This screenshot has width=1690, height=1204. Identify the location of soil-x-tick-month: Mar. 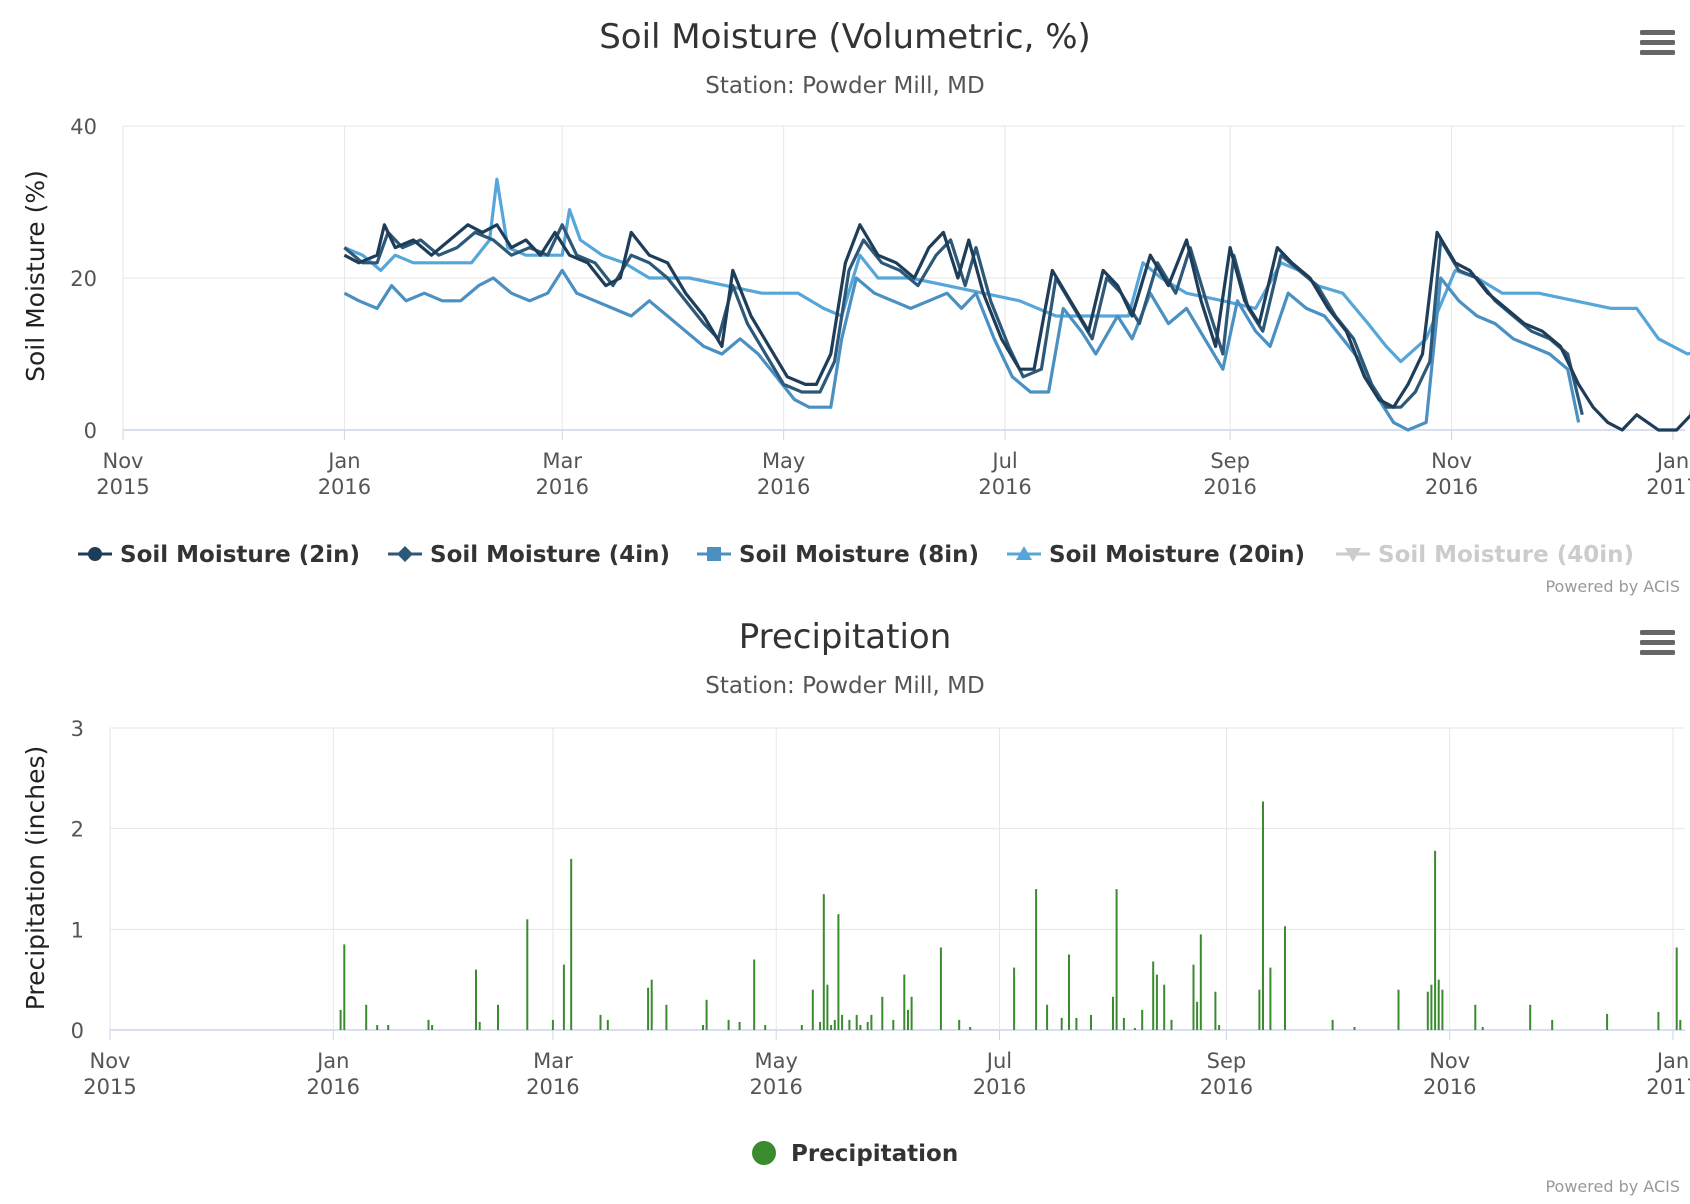
(562, 461).